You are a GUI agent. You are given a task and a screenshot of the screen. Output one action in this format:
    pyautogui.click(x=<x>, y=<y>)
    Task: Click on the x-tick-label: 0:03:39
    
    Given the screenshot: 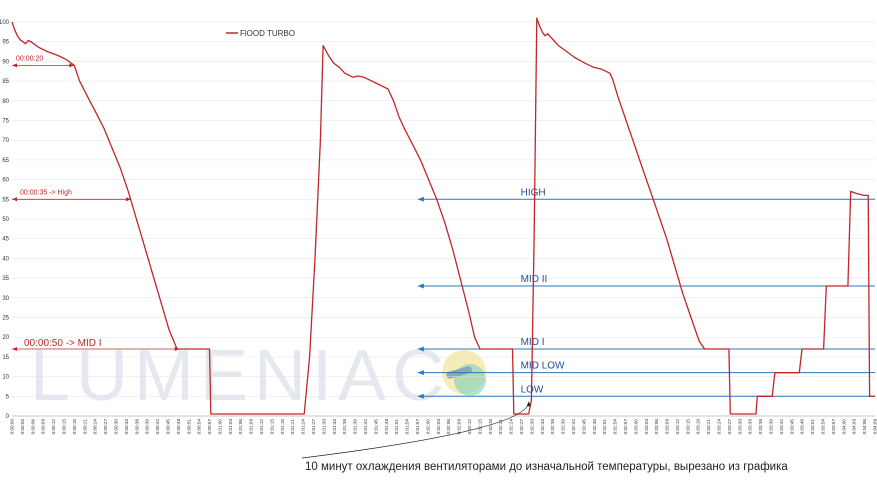 What is the action you would take?
    pyautogui.click(x=771, y=427)
    